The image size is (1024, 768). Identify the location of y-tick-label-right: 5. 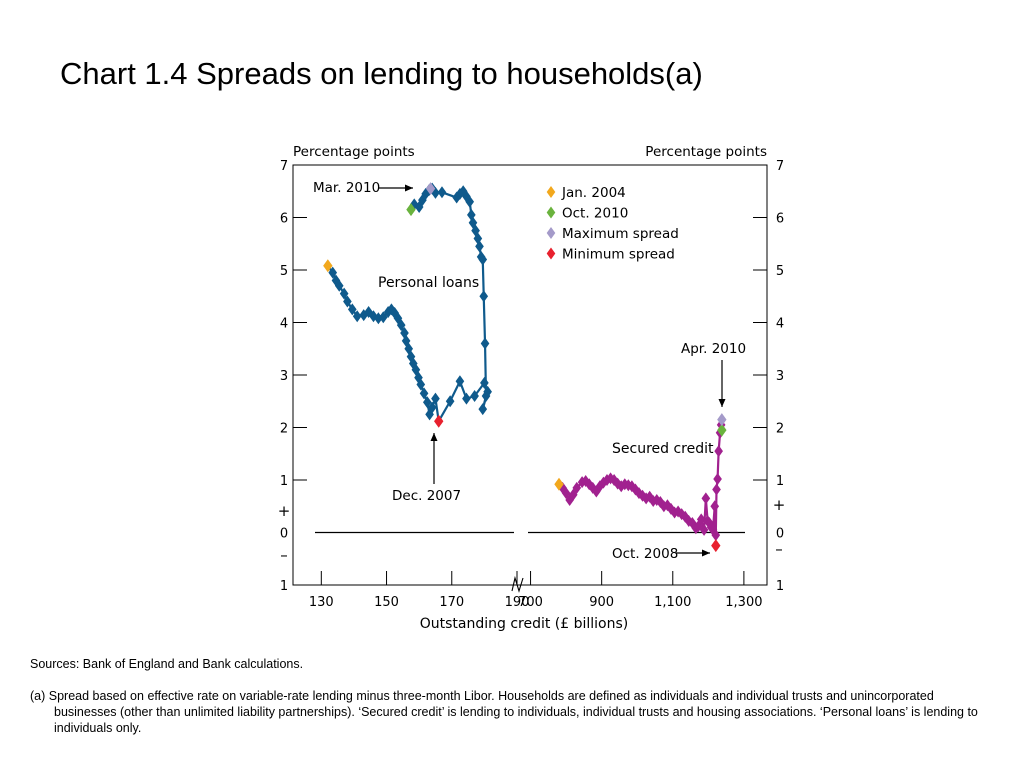
(780, 271).